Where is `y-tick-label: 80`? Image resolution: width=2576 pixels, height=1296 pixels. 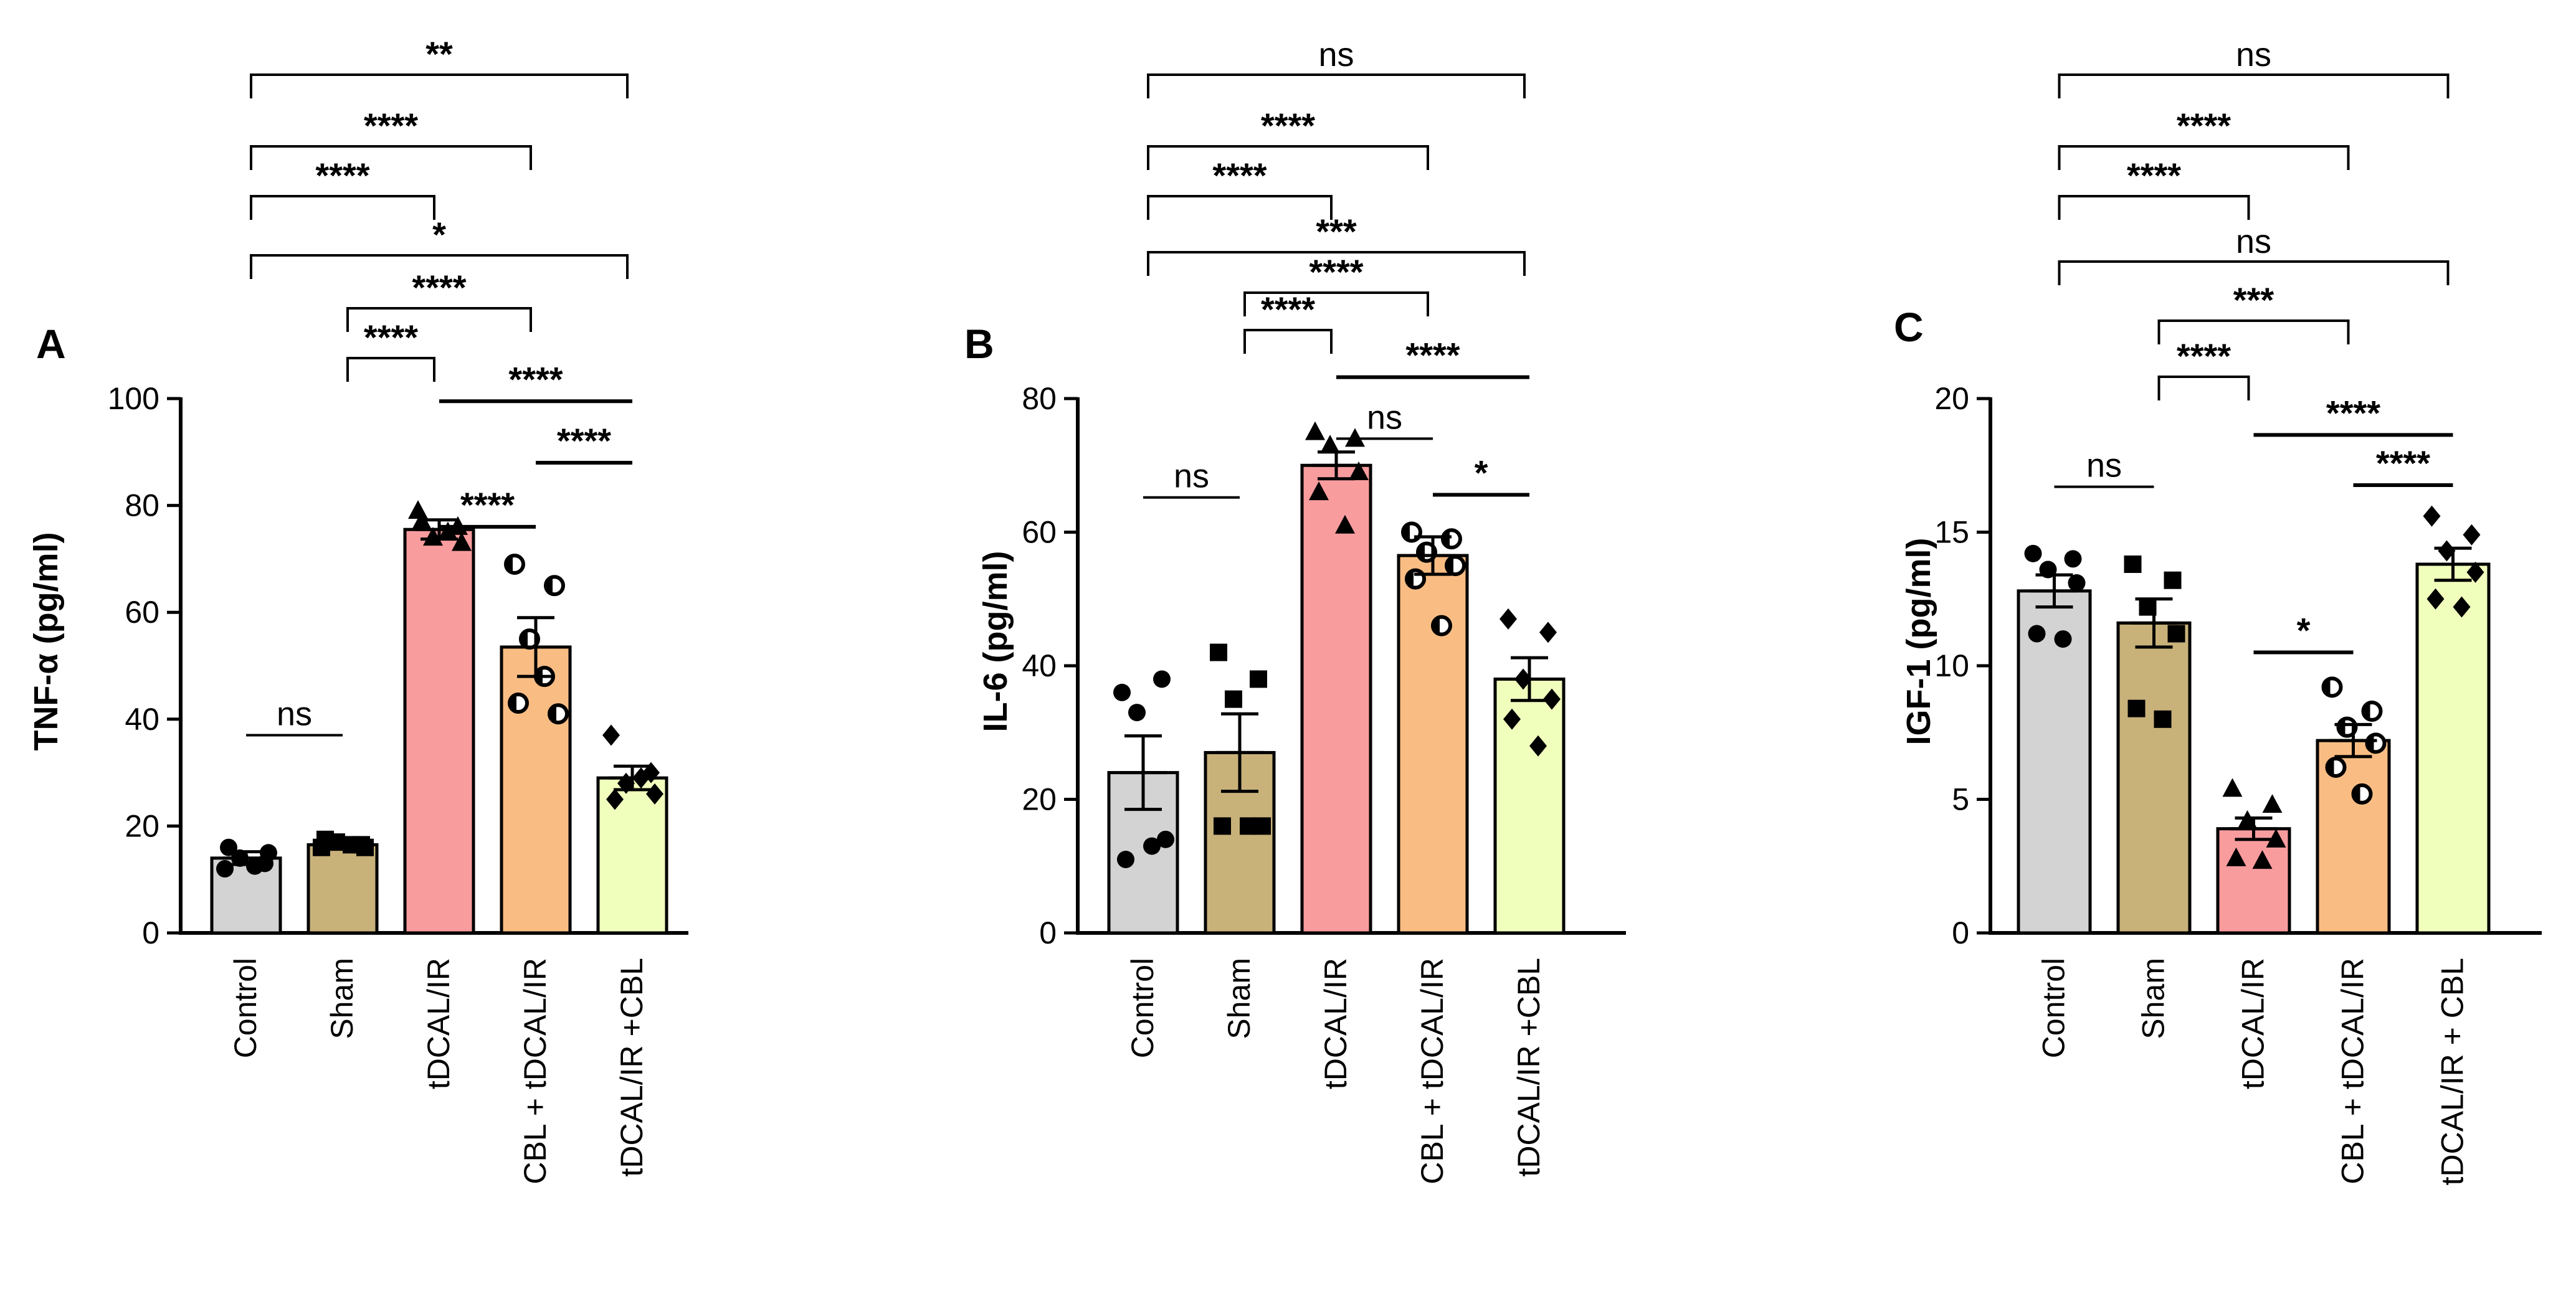
y-tick-label: 80 is located at coordinates (142, 505).